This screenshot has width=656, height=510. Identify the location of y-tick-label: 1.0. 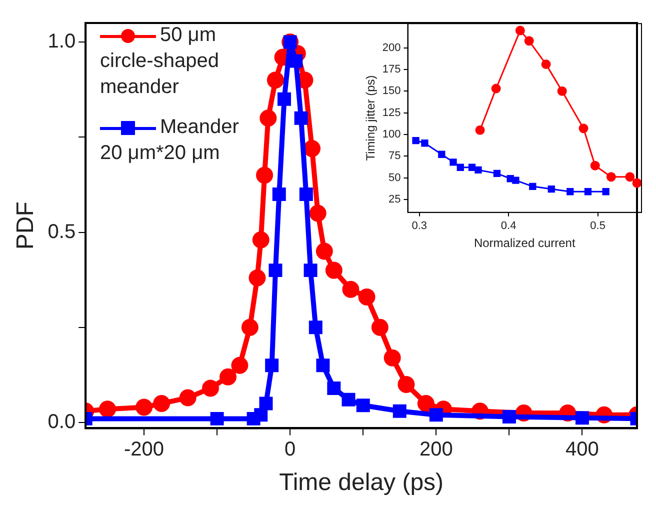
(62, 41).